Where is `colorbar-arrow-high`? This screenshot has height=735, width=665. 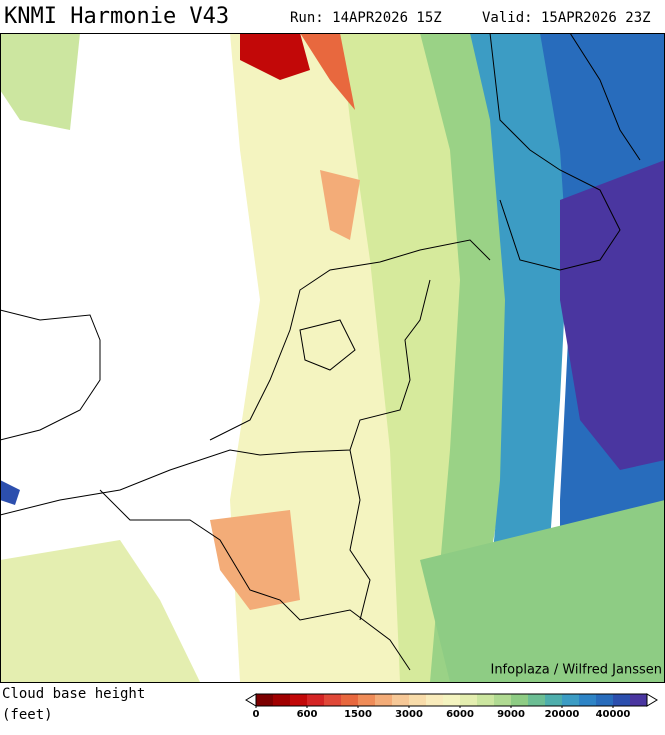 colorbar-arrow-high is located at coordinates (652, 700).